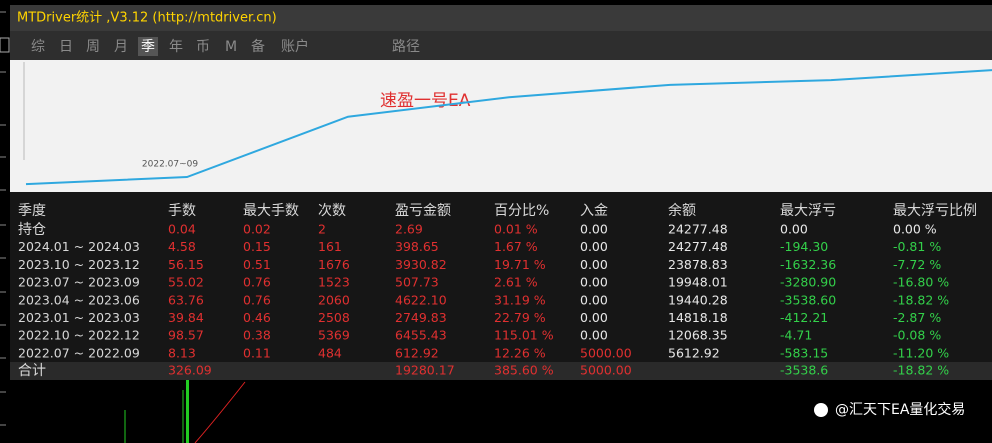 The height and width of the screenshot is (443, 992). Describe the element at coordinates (332, 211) in the screenshot. I see `table-header: 次数` at that location.